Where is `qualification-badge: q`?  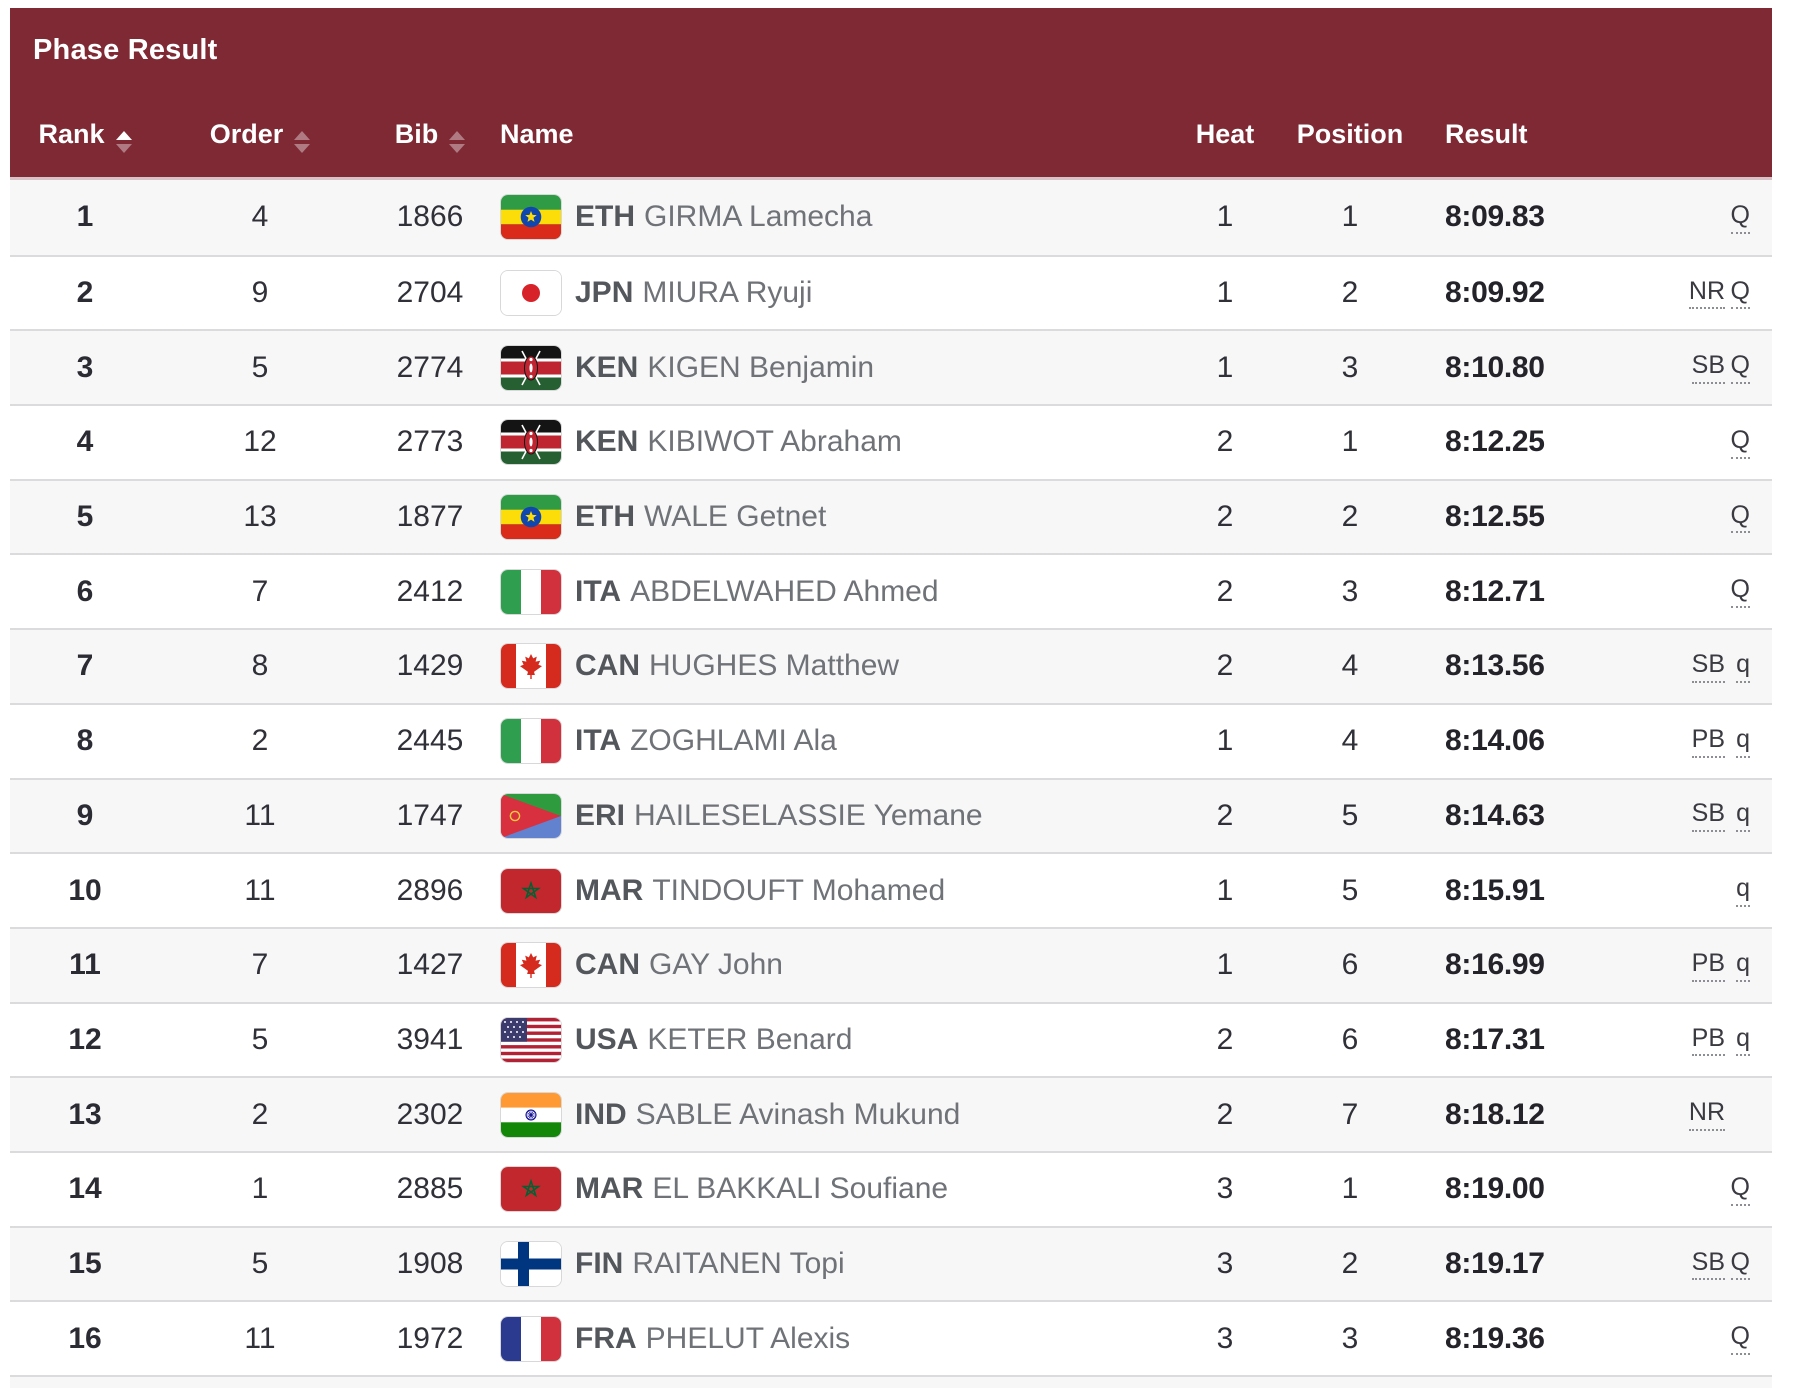
qualification-badge: q is located at coordinates (1743, 965).